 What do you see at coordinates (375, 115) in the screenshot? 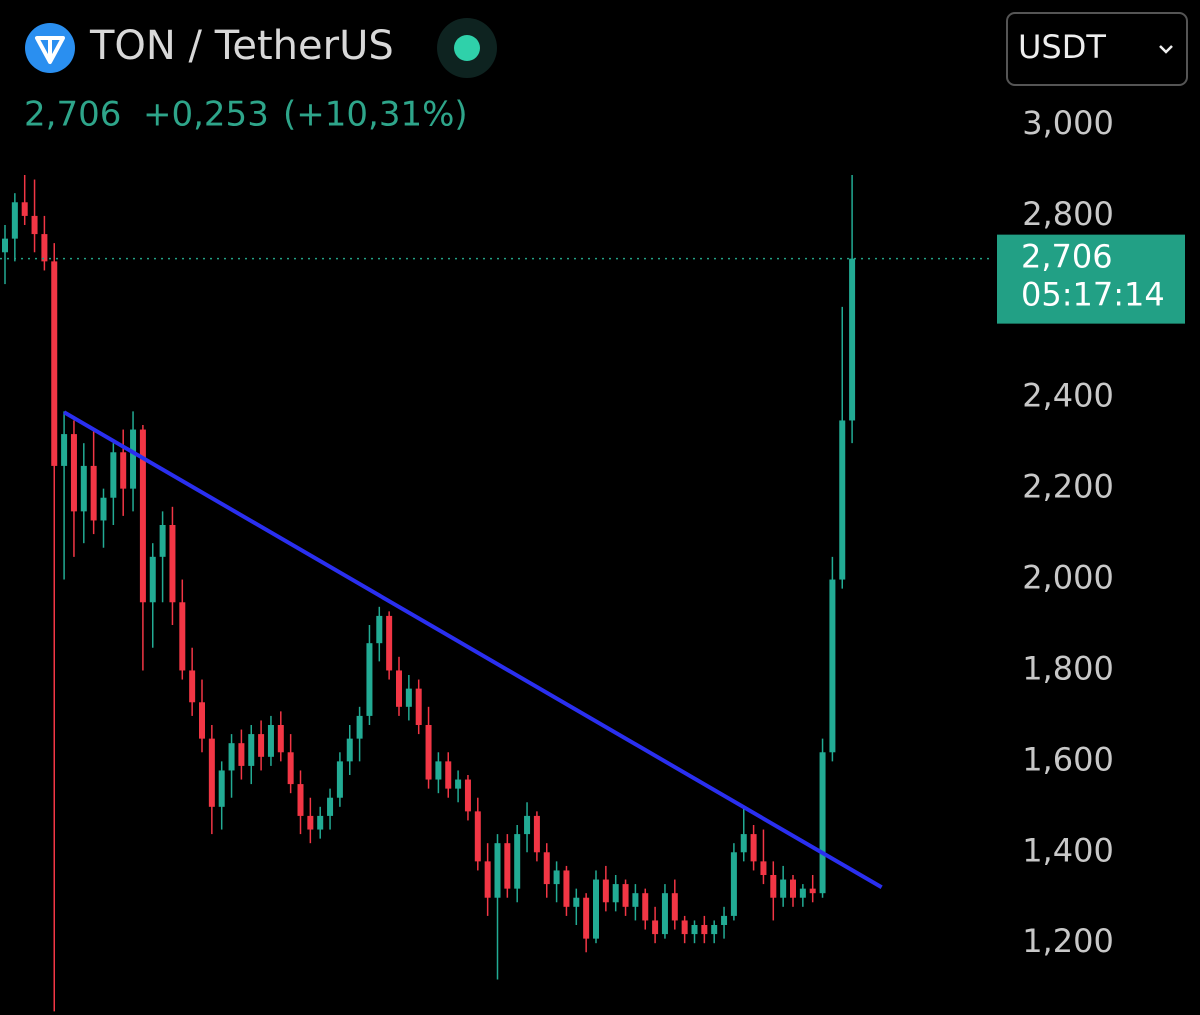
I see `header-change-pct: (+10,31%)` at bounding box center [375, 115].